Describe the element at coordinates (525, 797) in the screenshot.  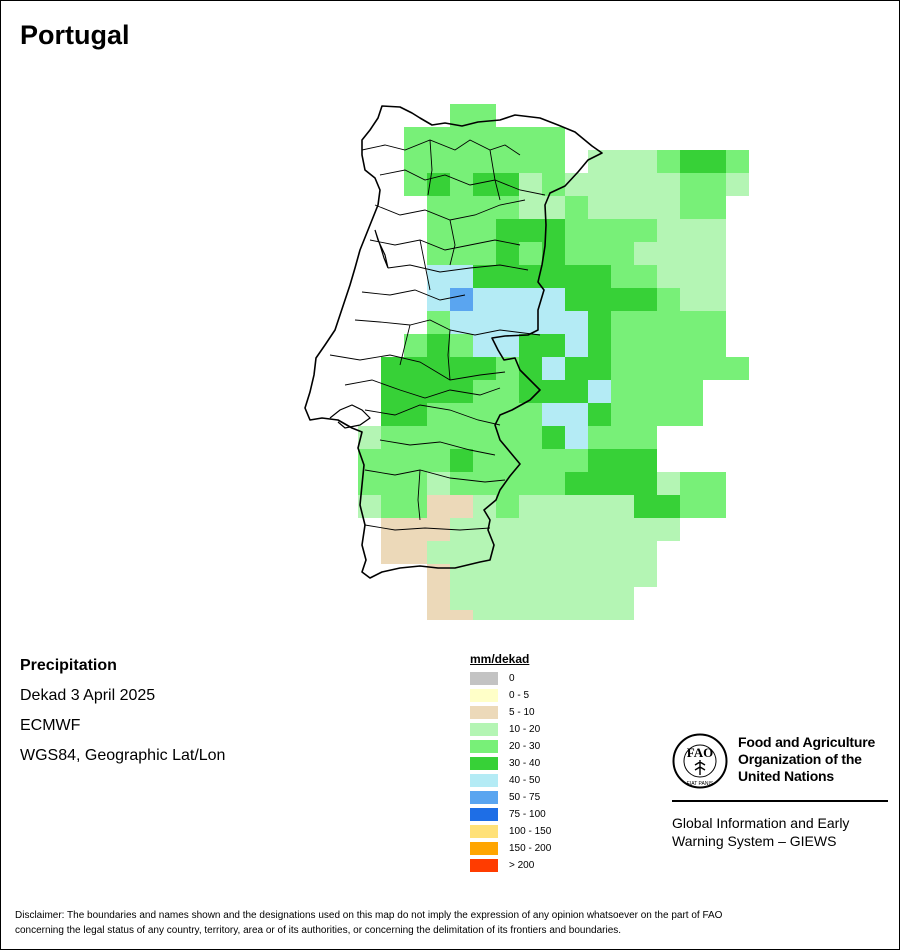
I see `legend-label: 50 - 75` at that location.